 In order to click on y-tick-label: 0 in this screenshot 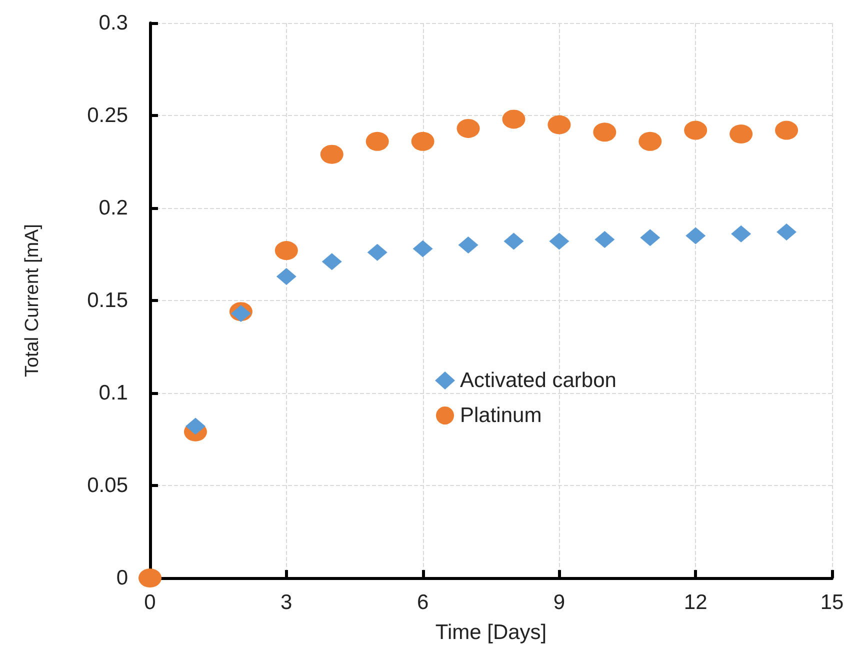, I will do `click(122, 578)`.